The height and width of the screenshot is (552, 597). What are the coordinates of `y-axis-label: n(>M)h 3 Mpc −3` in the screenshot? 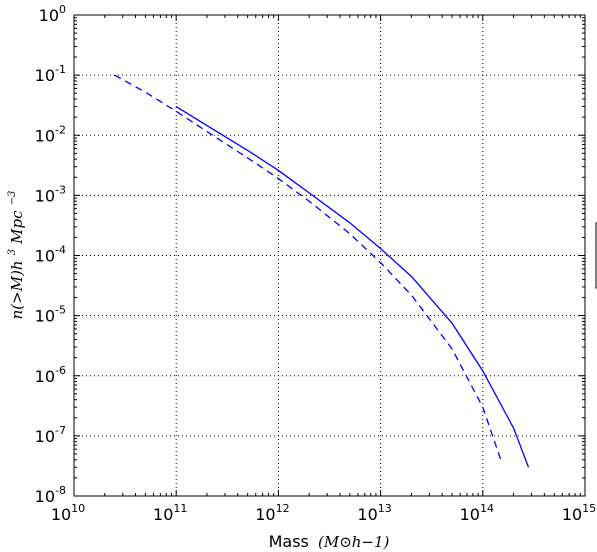 It's located at (13, 255).